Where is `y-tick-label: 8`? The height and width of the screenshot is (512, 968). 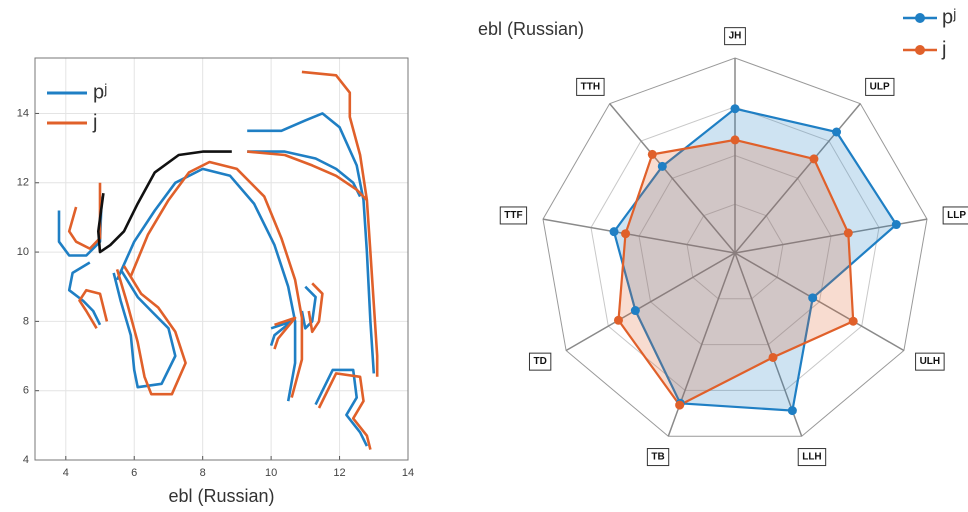
y-tick-label: 8 is located at coordinates (26, 321).